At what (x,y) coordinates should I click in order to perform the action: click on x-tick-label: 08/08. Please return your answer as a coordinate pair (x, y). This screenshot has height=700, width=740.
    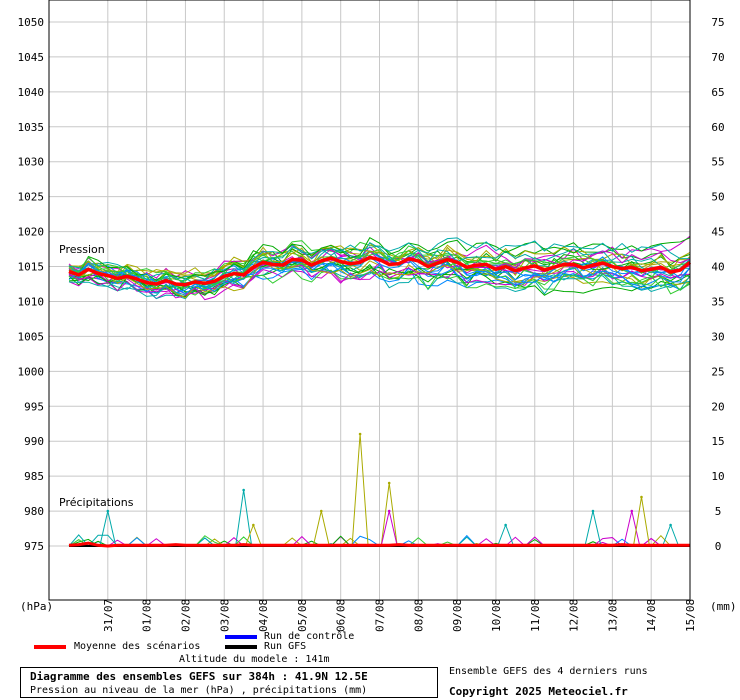
    Looking at the image, I should click on (418, 615).